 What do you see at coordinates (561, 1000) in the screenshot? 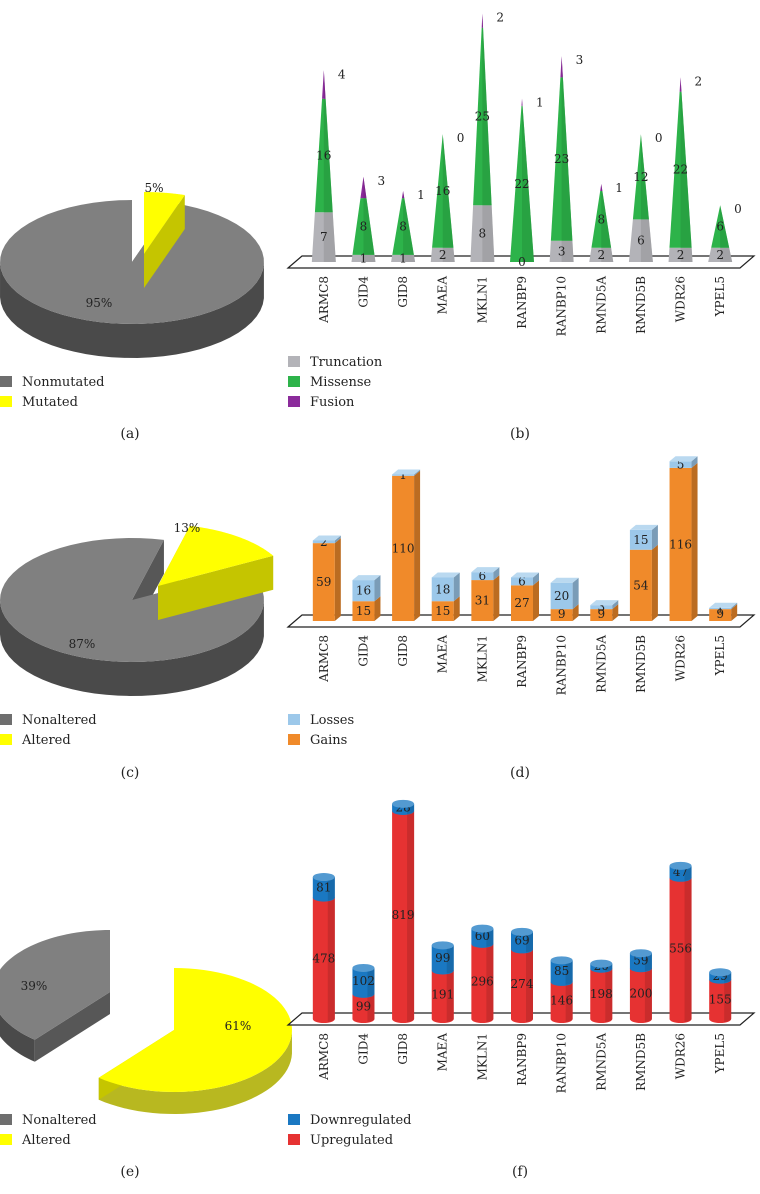
I see `data-label-ranbp10-upregulated: 146` at bounding box center [561, 1000].